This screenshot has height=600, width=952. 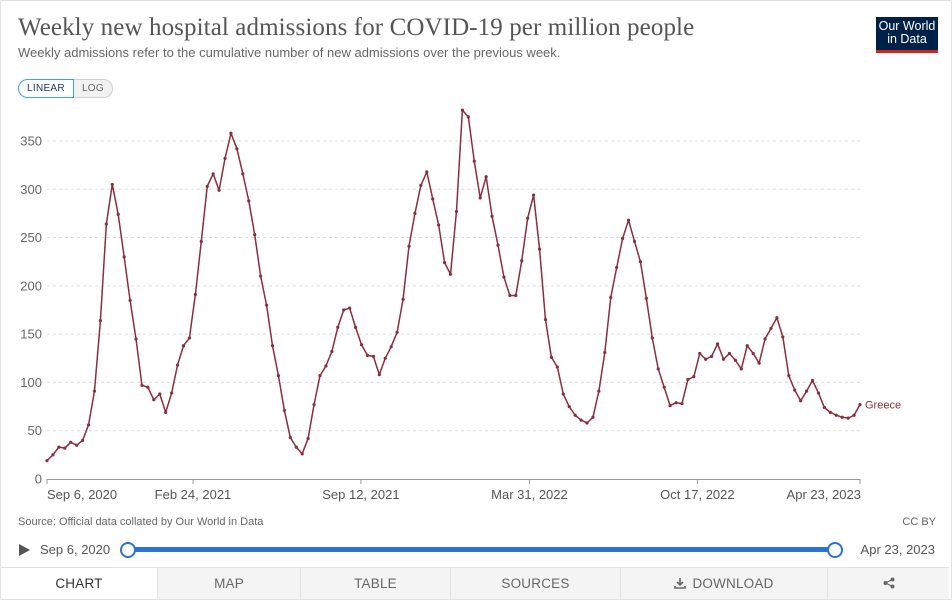 What do you see at coordinates (24, 550) in the screenshot?
I see `play-icon` at bounding box center [24, 550].